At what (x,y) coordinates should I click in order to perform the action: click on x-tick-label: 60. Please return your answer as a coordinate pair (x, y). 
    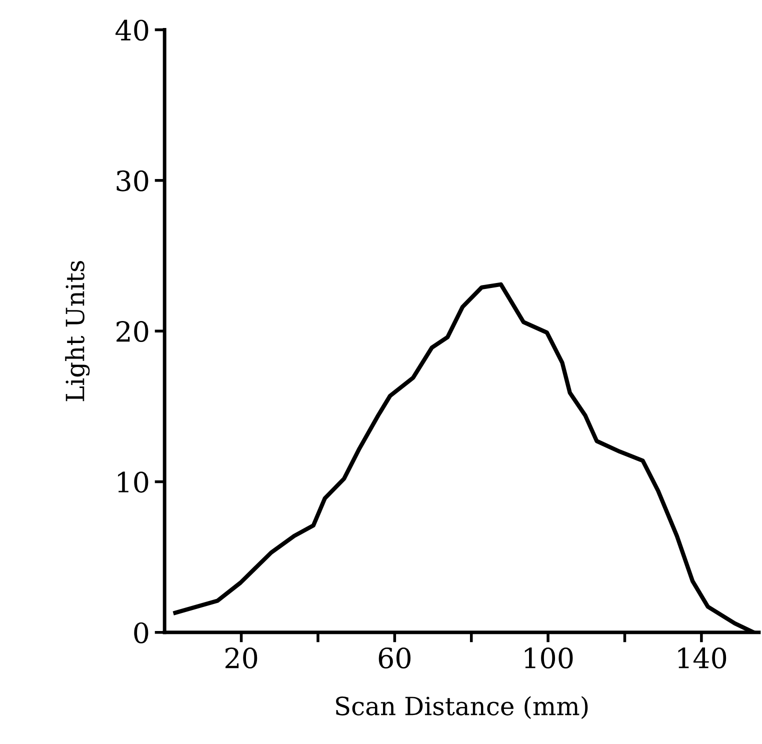
    Looking at the image, I should click on (394, 657).